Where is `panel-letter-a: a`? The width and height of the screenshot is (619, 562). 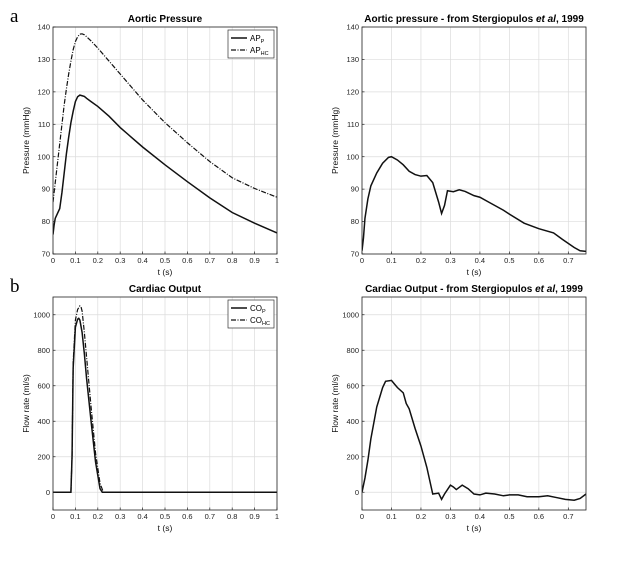 panel-letter-a: a is located at coordinates (14, 16).